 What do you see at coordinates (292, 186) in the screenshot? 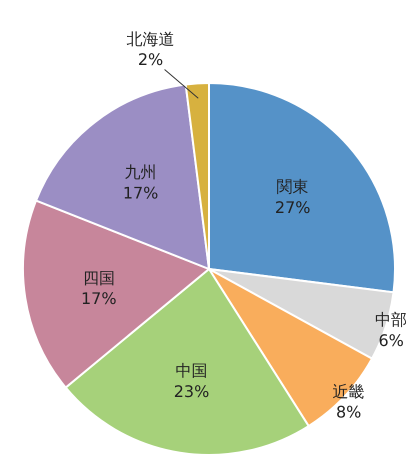
I see `slice-label: 関東` at bounding box center [292, 186].